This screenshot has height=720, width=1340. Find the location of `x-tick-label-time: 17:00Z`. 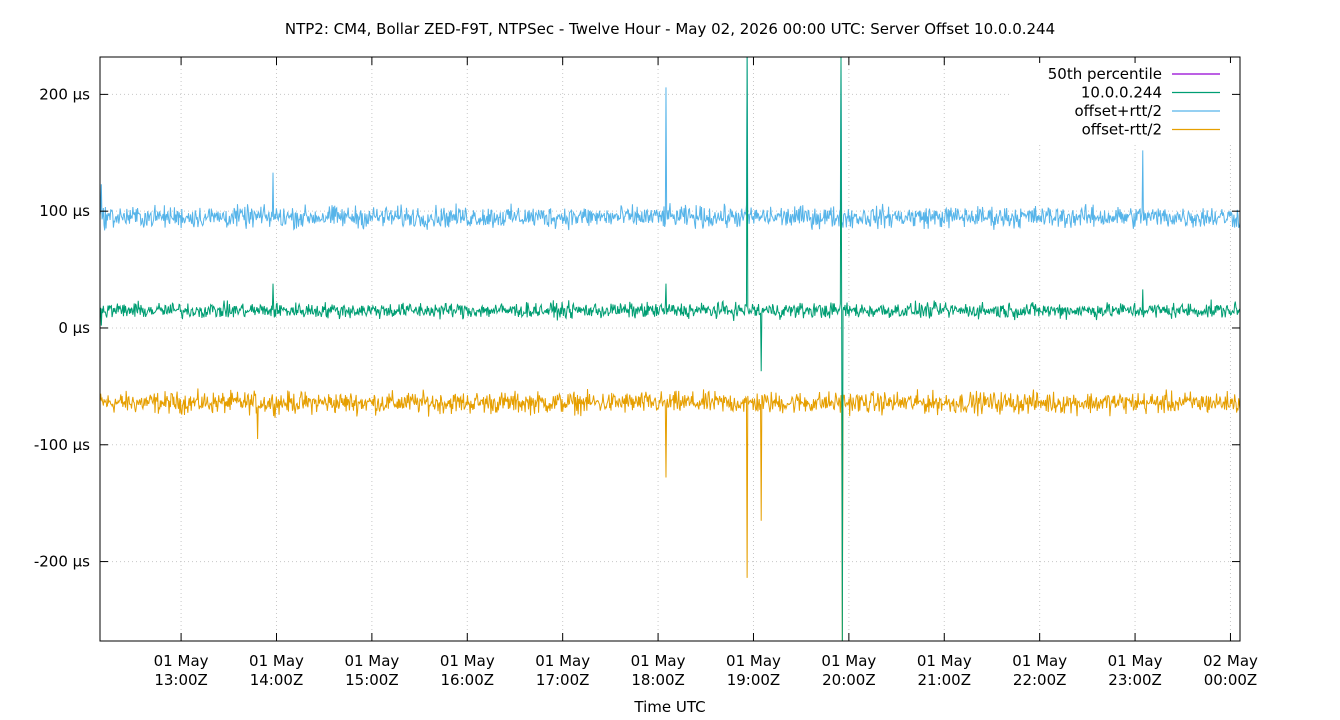

x-tick-label-time: 17:00Z is located at coordinates (563, 680).